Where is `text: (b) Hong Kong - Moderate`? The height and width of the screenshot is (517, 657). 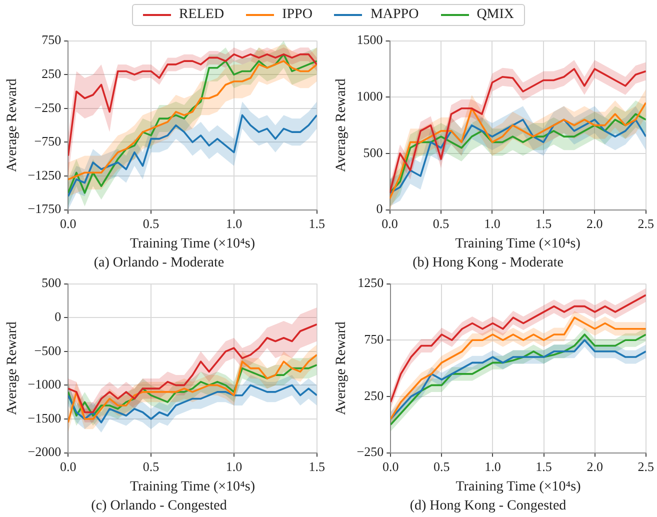
text: (b) Hong Kong - Moderate is located at coordinates (488, 262).